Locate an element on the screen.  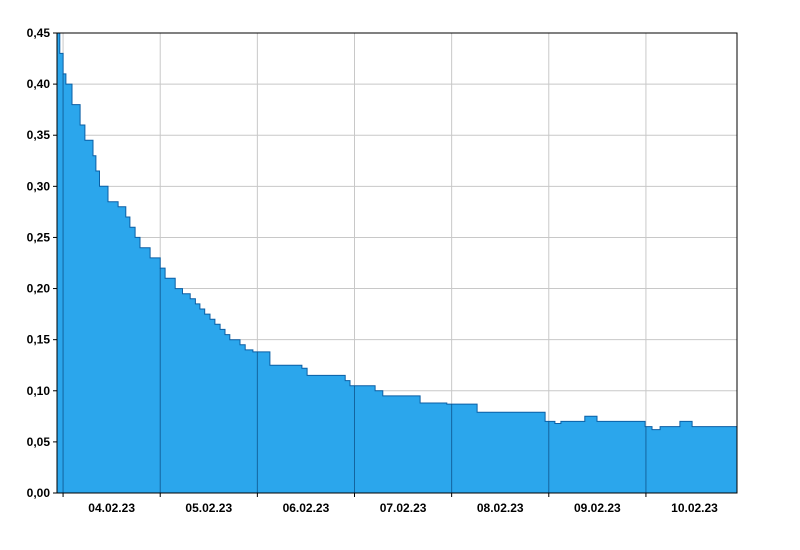
x-tick-label: 10.02.23 is located at coordinates (694, 508).